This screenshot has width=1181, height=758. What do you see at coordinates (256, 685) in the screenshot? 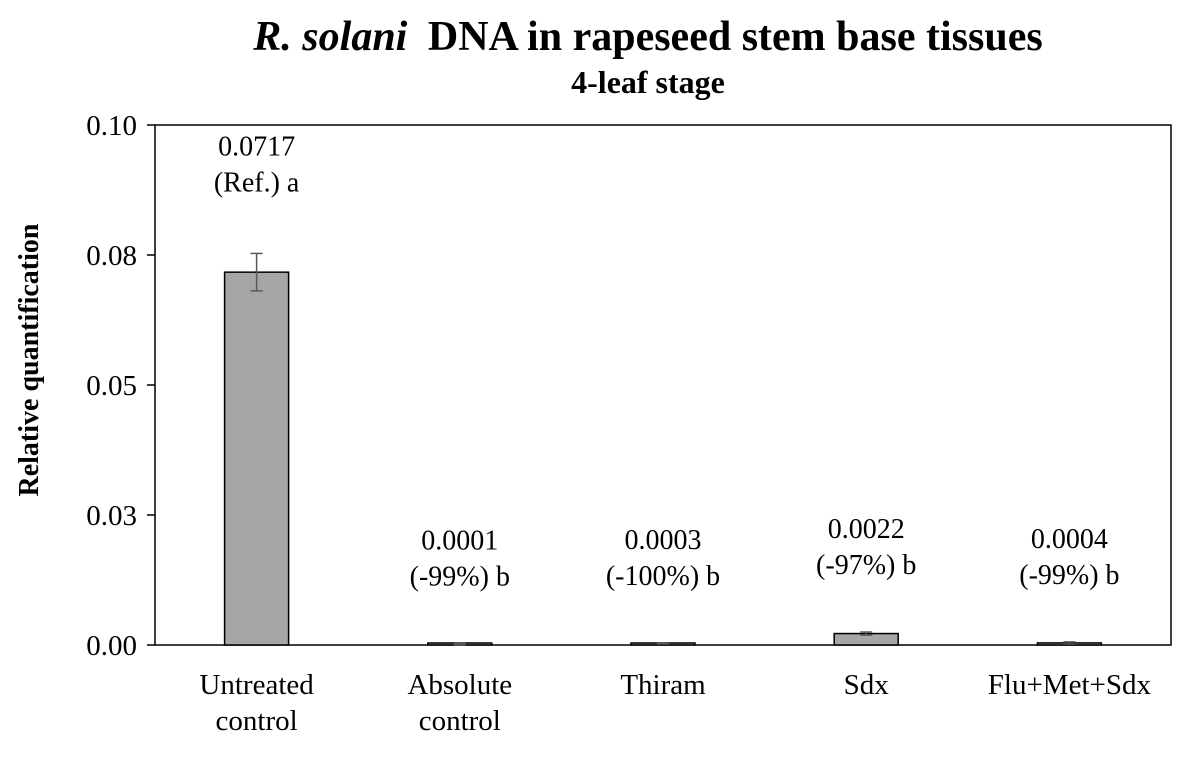
I see `x-tick-label: Untreated` at bounding box center [256, 685].